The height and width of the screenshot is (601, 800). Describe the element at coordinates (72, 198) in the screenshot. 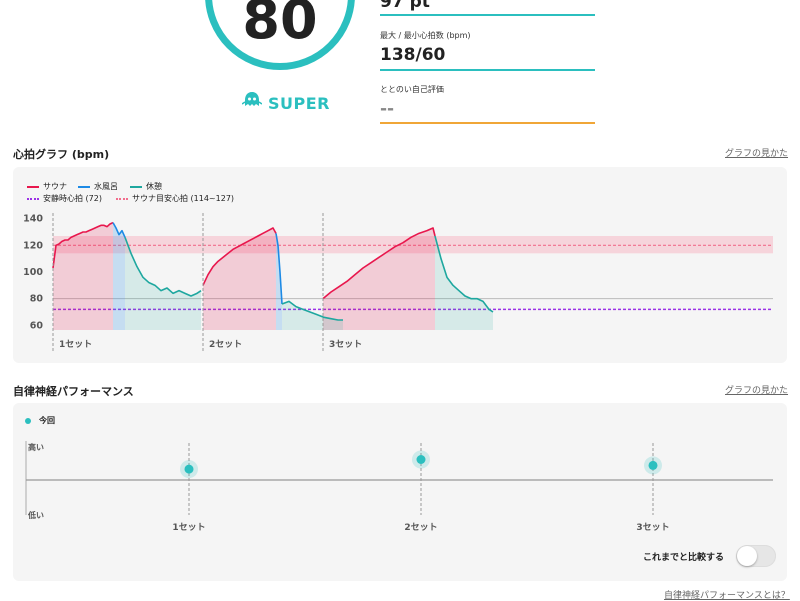

I see `legend-label: 安静時心拍 (72)` at that location.